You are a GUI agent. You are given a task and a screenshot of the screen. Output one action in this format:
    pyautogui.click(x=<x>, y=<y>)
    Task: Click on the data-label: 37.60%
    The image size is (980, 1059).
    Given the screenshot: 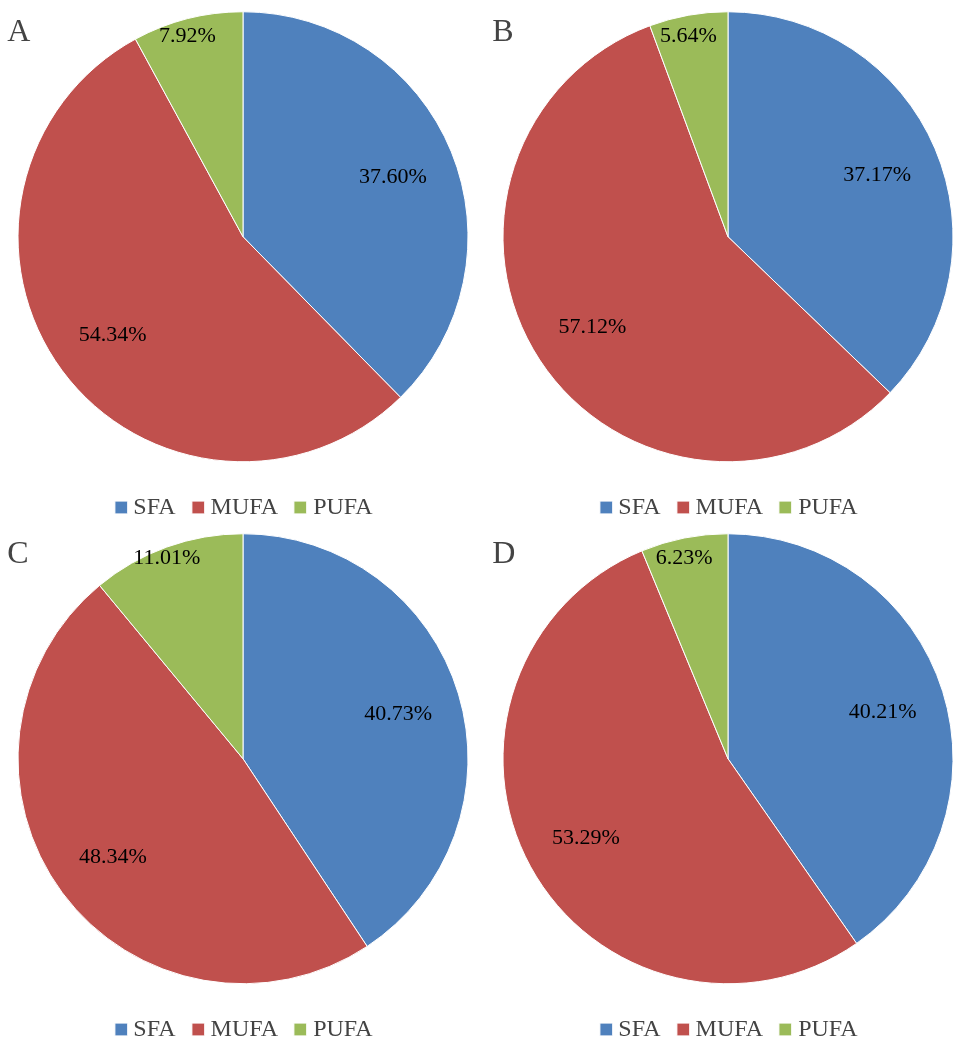 What is the action you would take?
    pyautogui.click(x=393, y=175)
    